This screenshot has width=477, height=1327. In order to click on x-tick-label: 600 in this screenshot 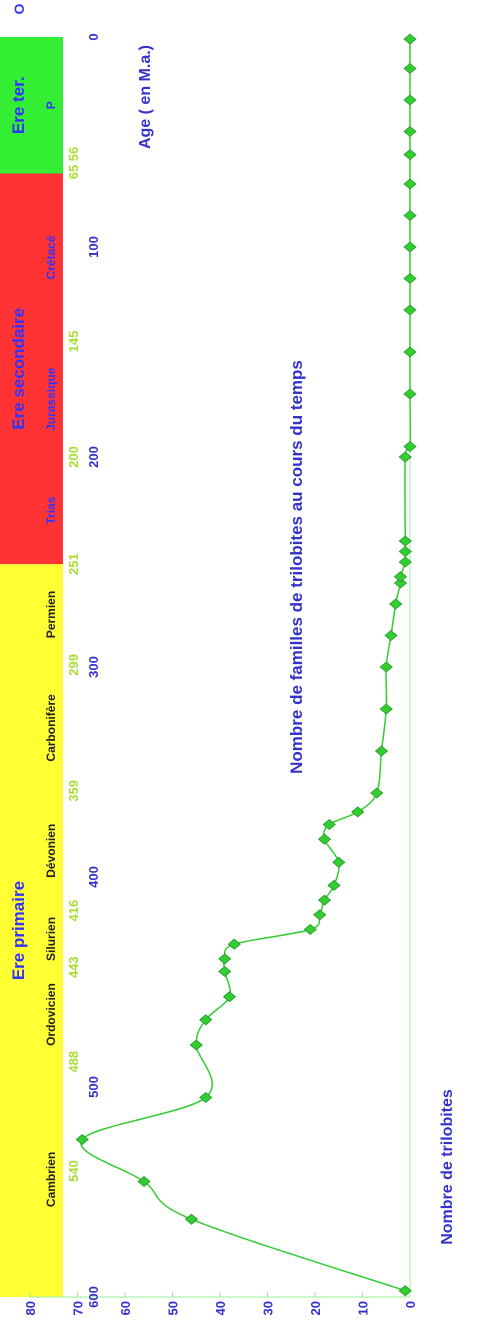, I will do `click(93, 1297)`.